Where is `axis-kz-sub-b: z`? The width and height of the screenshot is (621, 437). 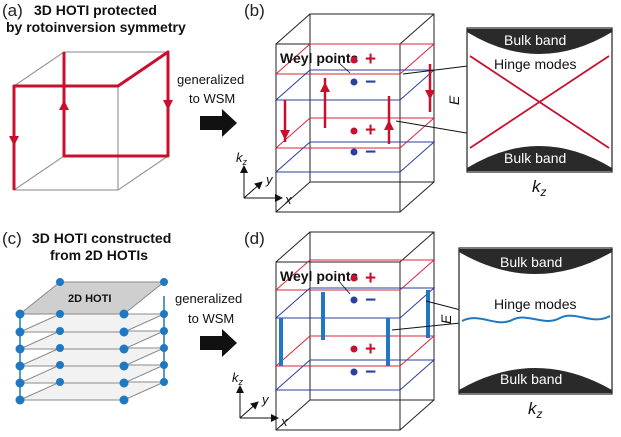 axis-kz-sub-b: z is located at coordinates (245, 162).